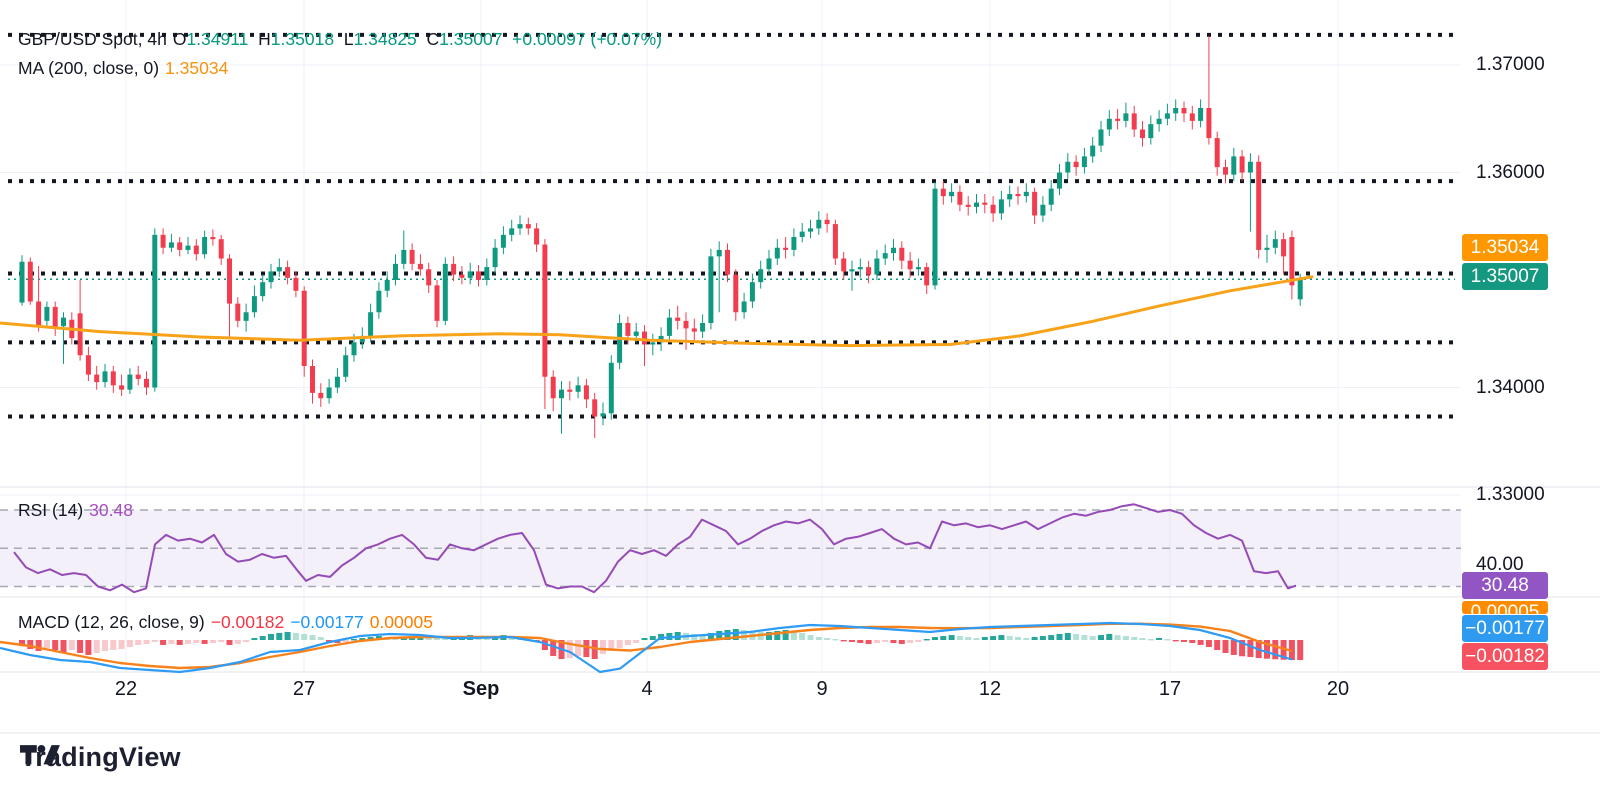 This screenshot has width=1600, height=795. Describe the element at coordinates (481, 689) in the screenshot. I see `time-axis-label: Sep` at that location.